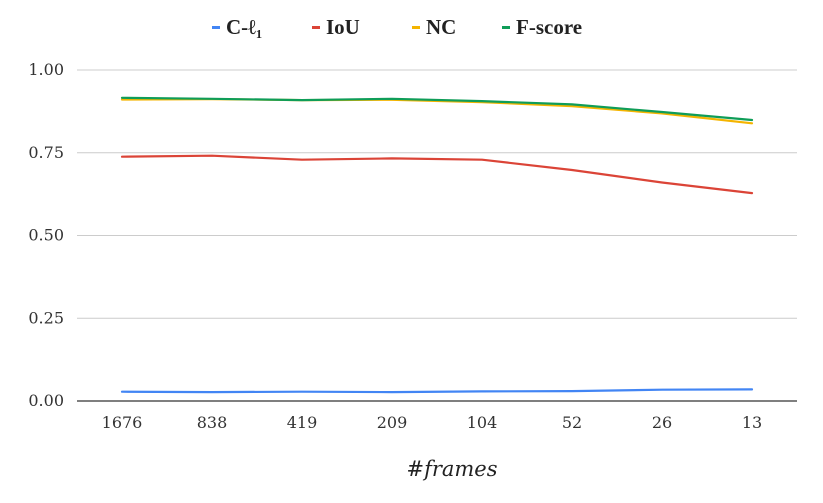  What do you see at coordinates (451, 469) in the screenshot?
I see `x-axis-label: #frames` at bounding box center [451, 469].